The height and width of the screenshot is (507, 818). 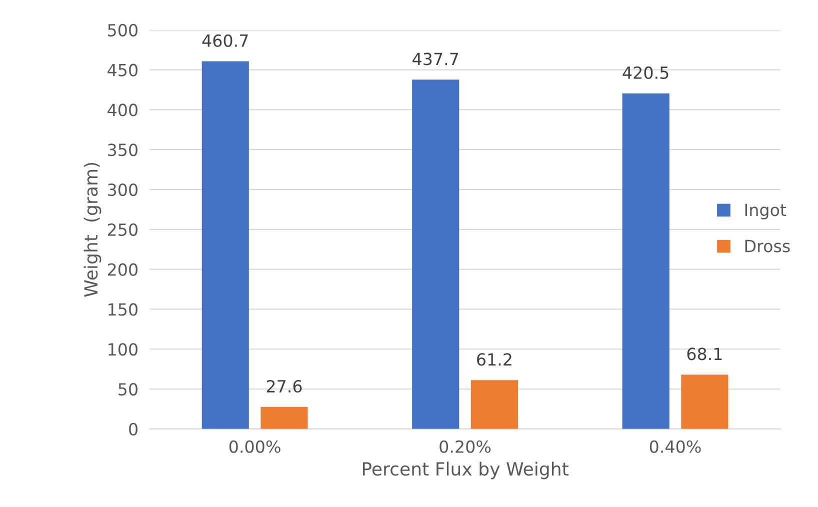 What do you see at coordinates (435, 59) in the screenshot?
I see `data-label: 437.7` at bounding box center [435, 59].